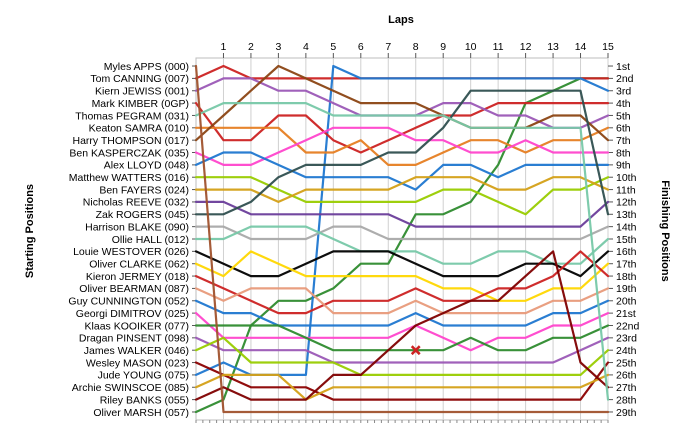 The height and width of the screenshot is (435, 700). Describe the element at coordinates (144, 190) in the screenshot. I see `starting-driver-label: Ben FAYERS (024)` at that location.